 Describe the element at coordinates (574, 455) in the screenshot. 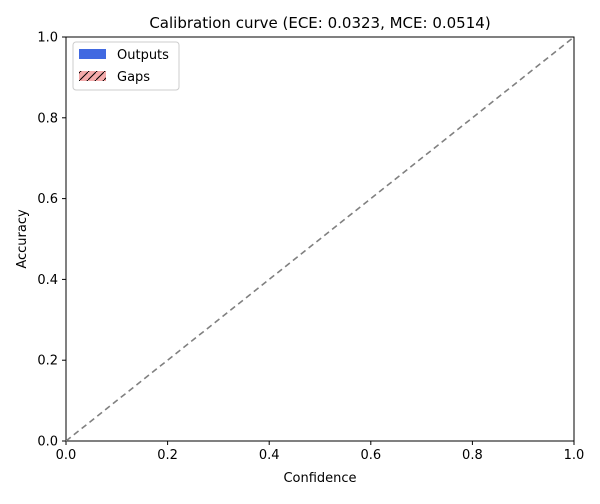

I see `x-tick-label: 1.0` at that location.